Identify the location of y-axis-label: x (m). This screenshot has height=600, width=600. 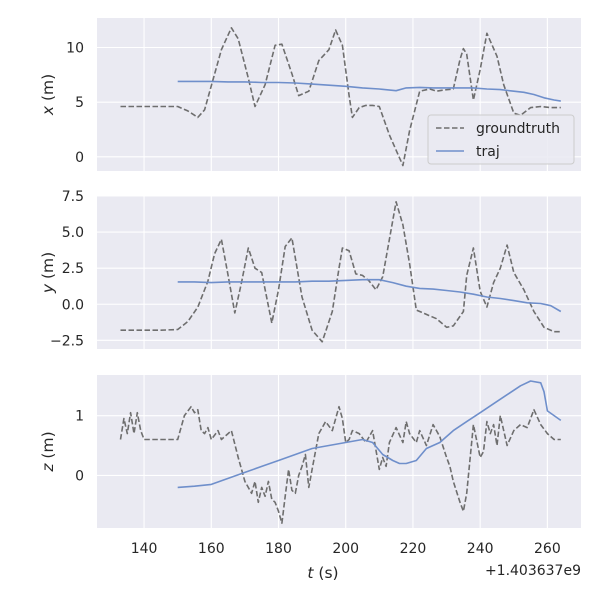
(48, 95).